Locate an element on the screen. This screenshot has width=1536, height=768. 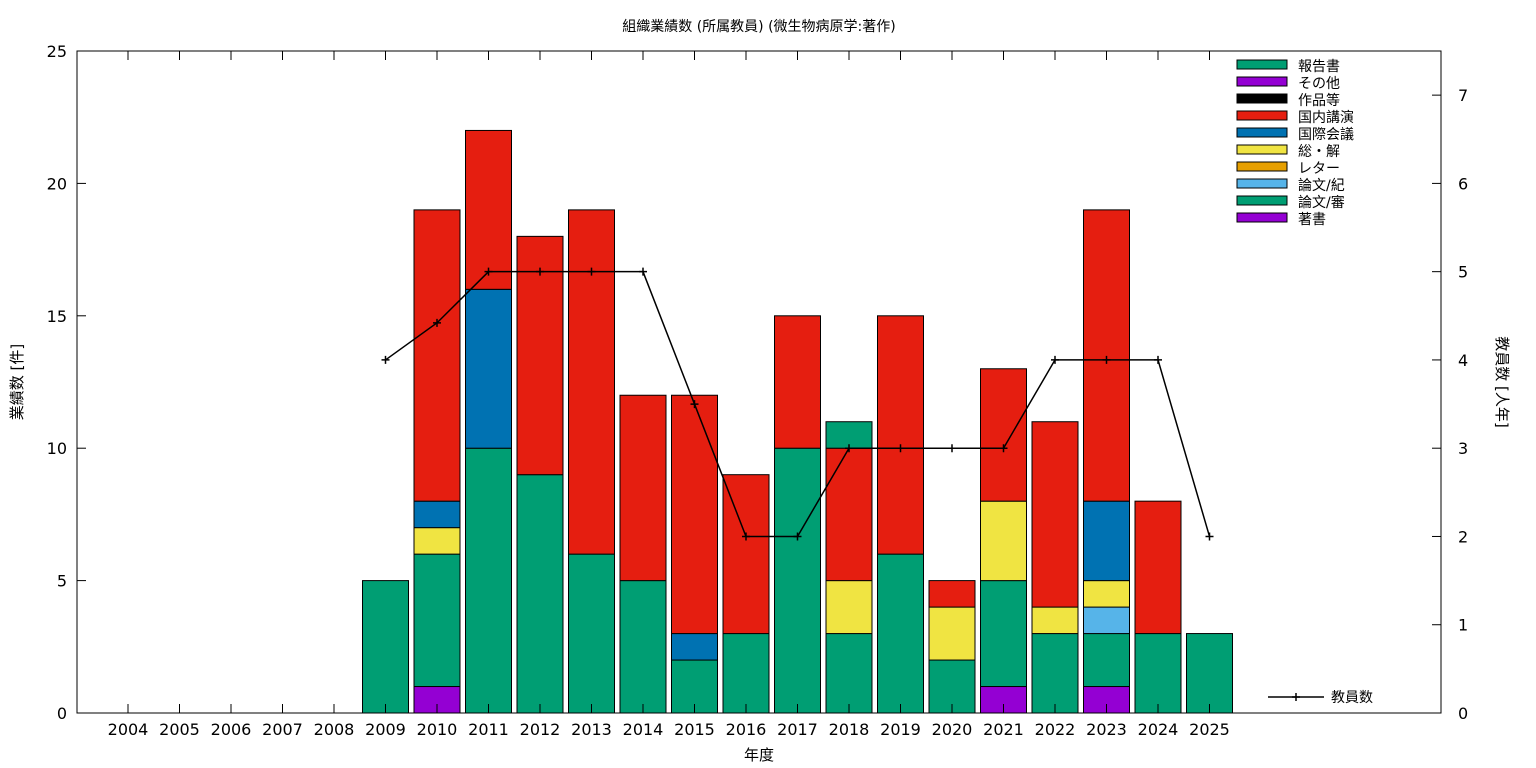
y-tick-label: 15 is located at coordinates (57, 316).